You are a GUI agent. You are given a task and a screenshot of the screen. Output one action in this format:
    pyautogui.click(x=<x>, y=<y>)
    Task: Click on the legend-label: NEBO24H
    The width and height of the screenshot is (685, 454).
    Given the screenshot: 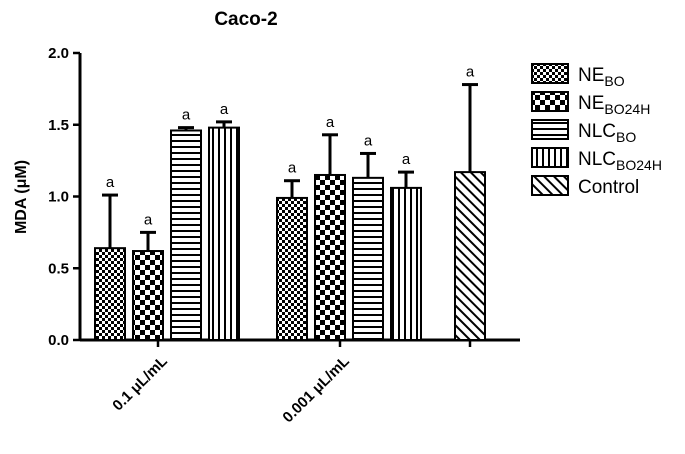 What is the action you would take?
    pyautogui.click(x=614, y=105)
    